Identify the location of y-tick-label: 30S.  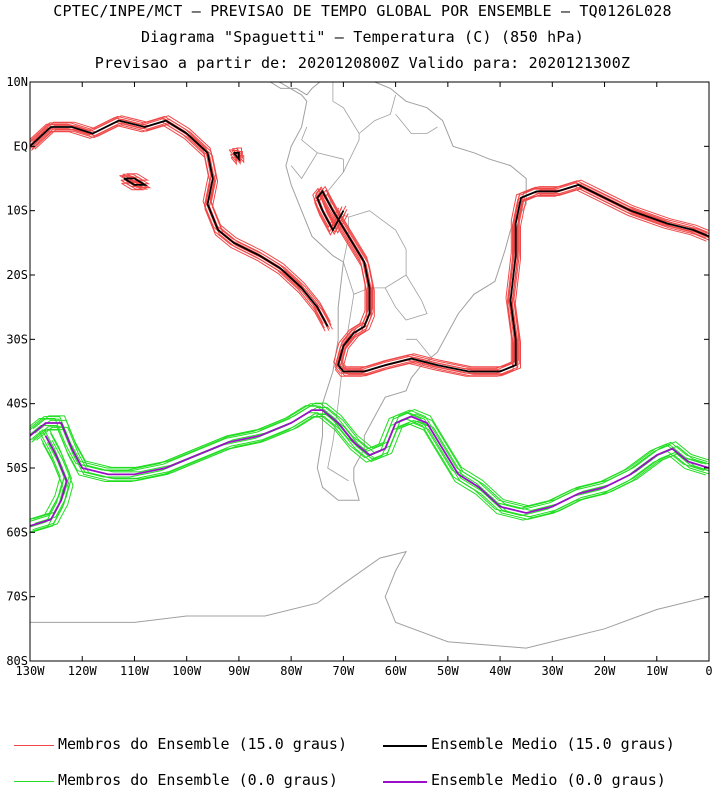
(17, 339).